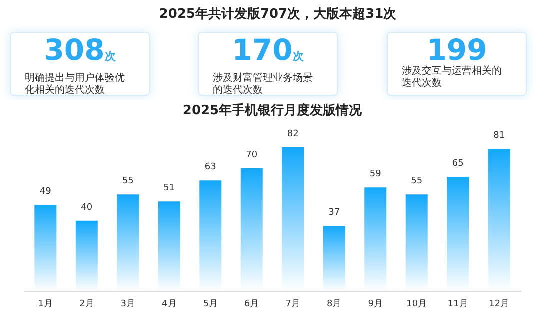 The width and height of the screenshot is (556, 317). What do you see at coordinates (75, 85) in the screenshot?
I see `text: 明确提出与用户体验优化相关的迭代次数` at bounding box center [75, 85].